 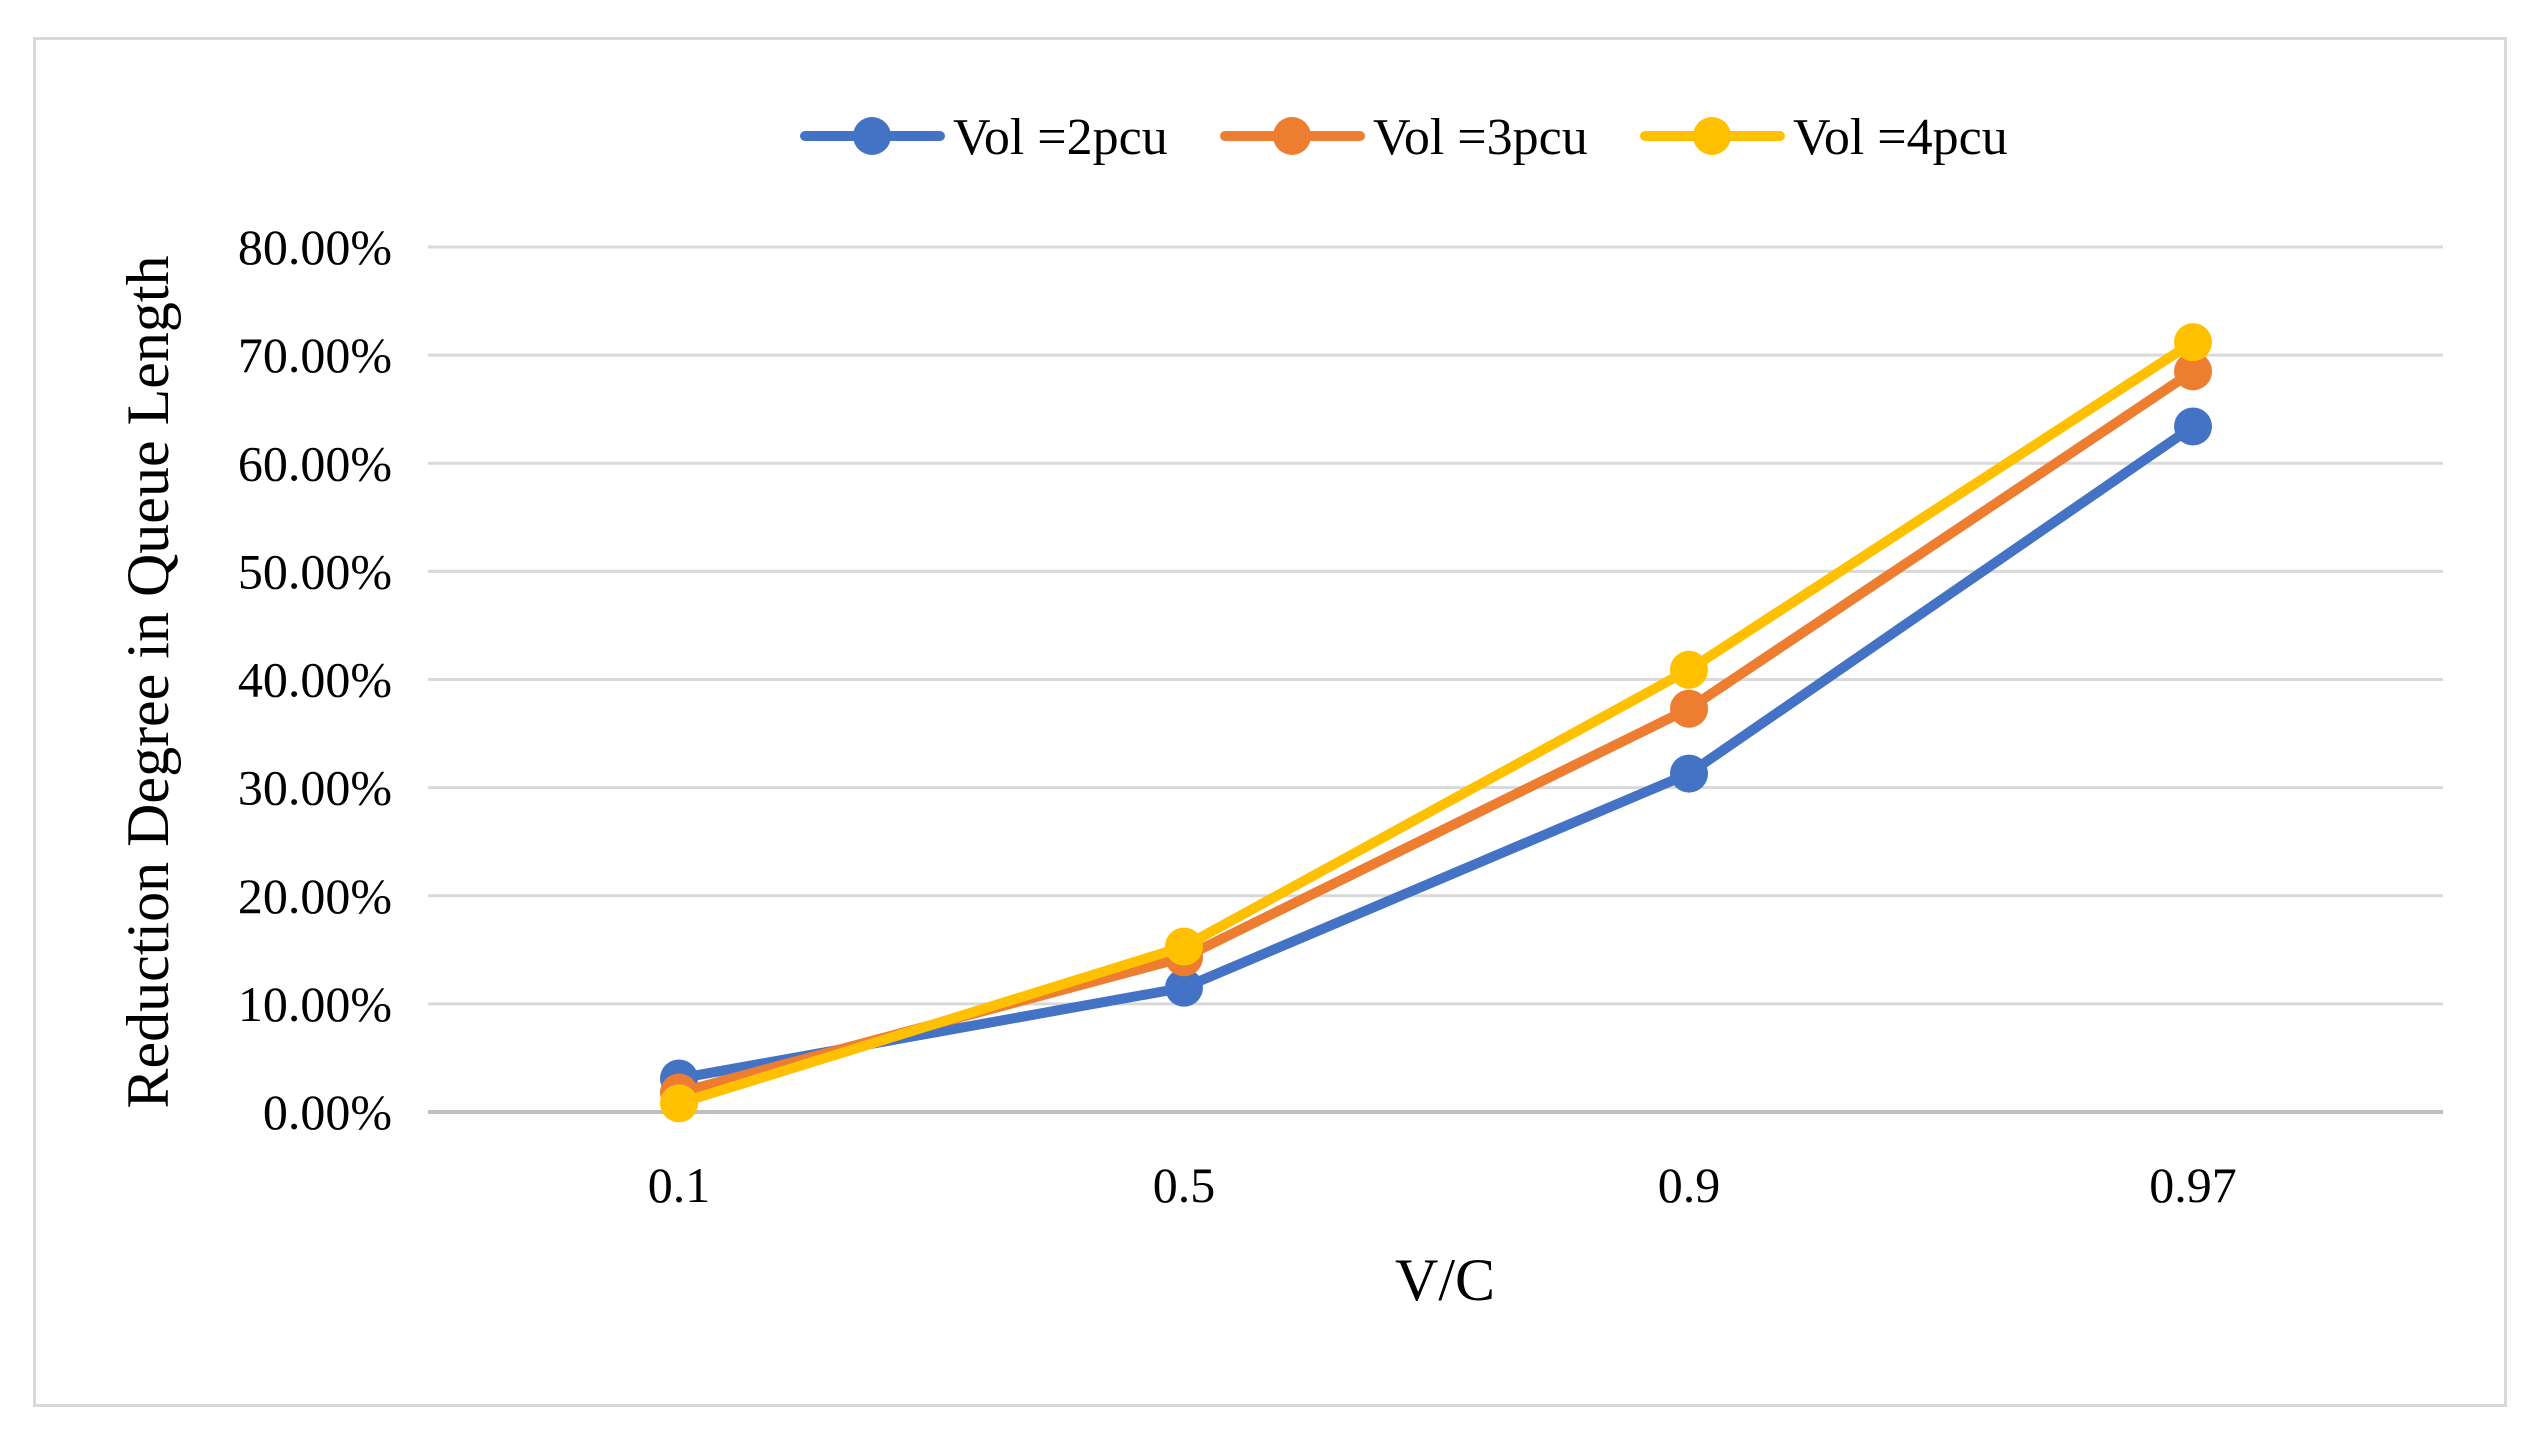 What do you see at coordinates (315, 247) in the screenshot?
I see `y-tick-label: 80.00%` at bounding box center [315, 247].